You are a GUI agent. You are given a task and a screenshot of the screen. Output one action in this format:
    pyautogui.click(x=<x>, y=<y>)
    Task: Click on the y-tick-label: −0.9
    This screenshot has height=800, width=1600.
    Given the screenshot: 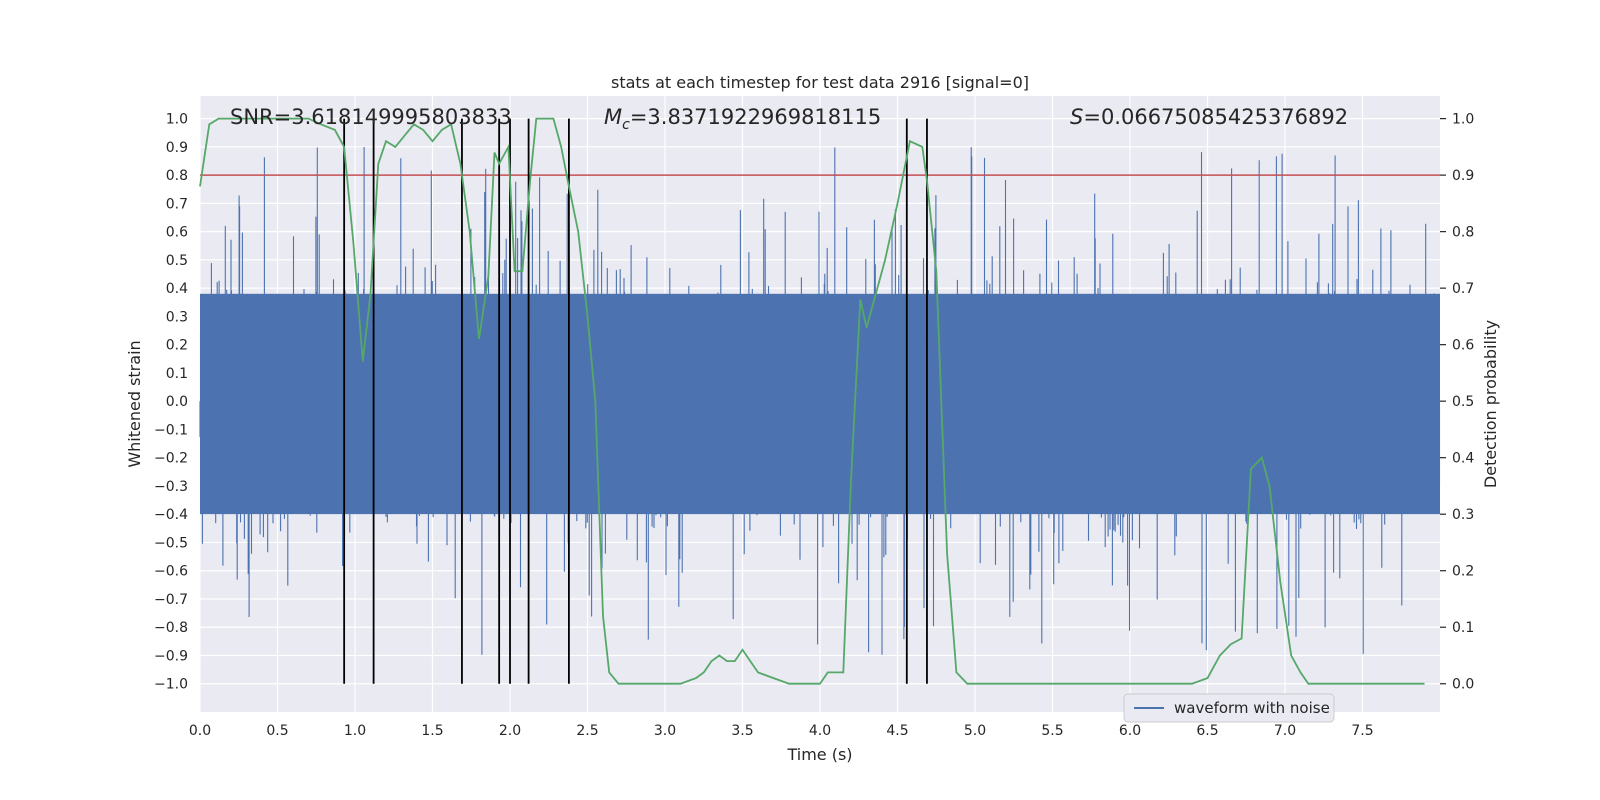 What is the action you would take?
    pyautogui.click(x=171, y=656)
    